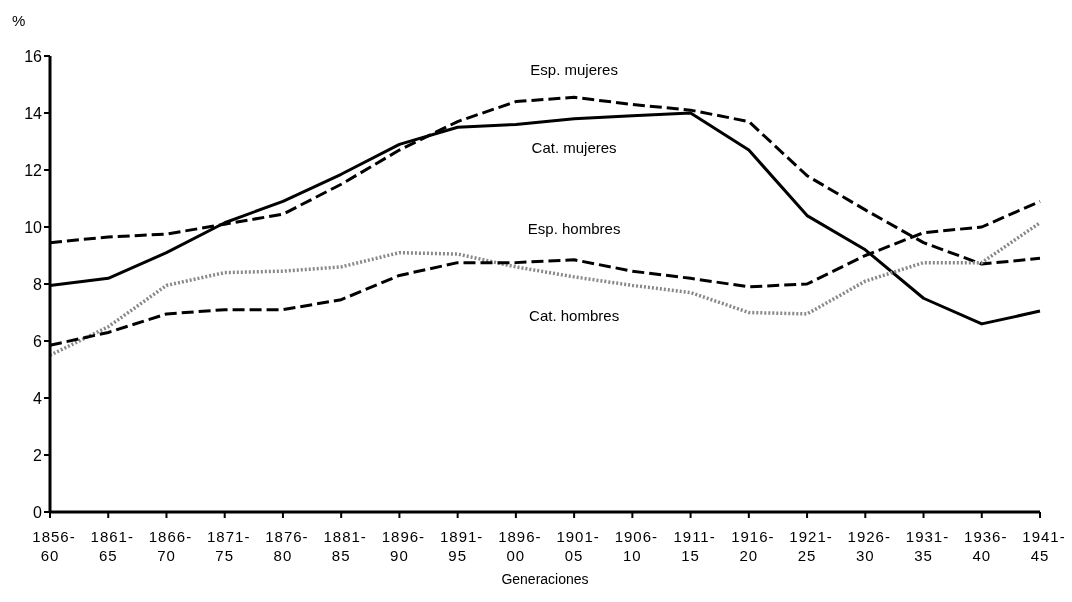 The height and width of the screenshot is (602, 1072). What do you see at coordinates (574, 315) in the screenshot?
I see `series-label: Cat. hombres` at bounding box center [574, 315].